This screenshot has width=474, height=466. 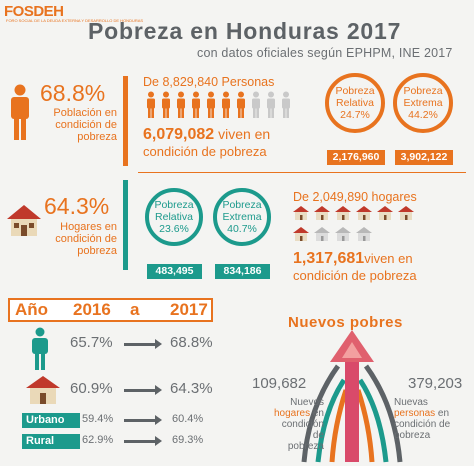 I want to click on urbano-2016: 59.4%, so click(x=98, y=419).